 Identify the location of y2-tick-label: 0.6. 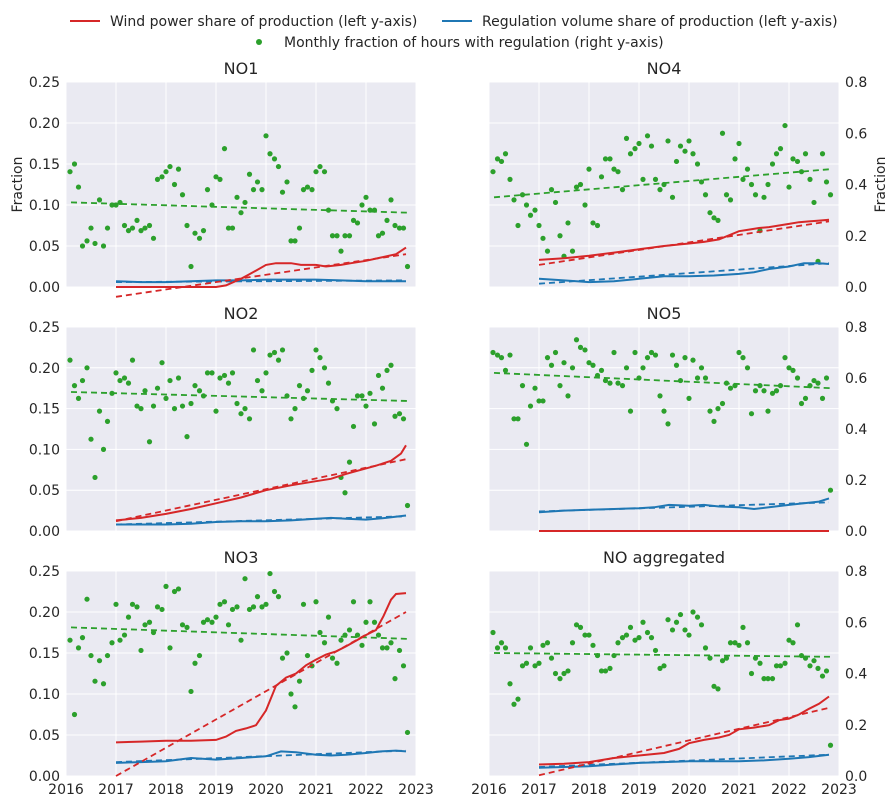
(856, 134).